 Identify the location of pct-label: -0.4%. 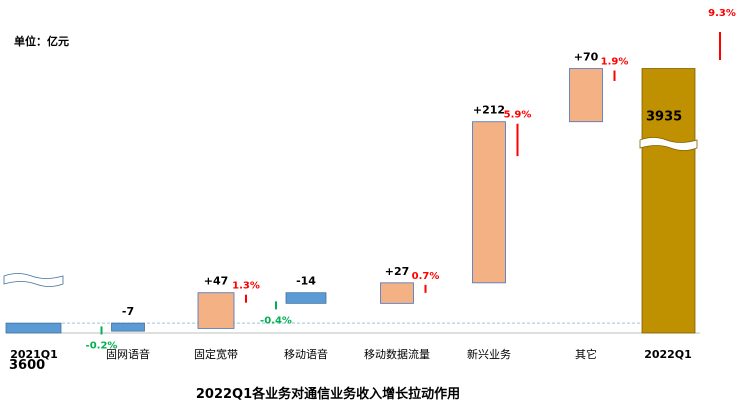
(276, 320).